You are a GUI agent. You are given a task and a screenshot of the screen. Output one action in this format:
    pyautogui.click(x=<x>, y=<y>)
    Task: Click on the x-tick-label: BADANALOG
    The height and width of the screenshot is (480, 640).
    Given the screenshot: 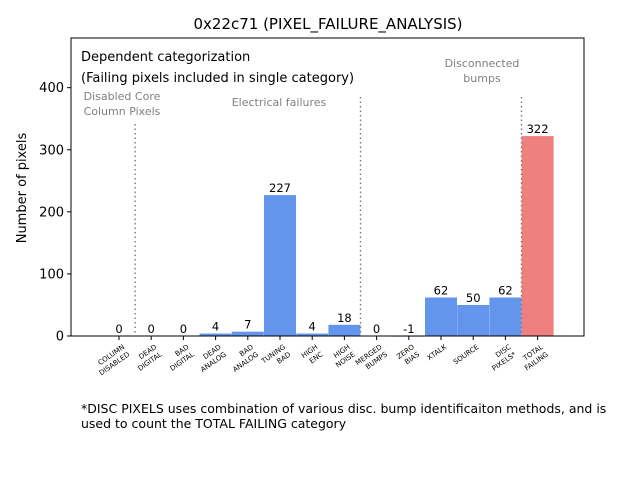 What is the action you would take?
    pyautogui.click(x=243, y=358)
    